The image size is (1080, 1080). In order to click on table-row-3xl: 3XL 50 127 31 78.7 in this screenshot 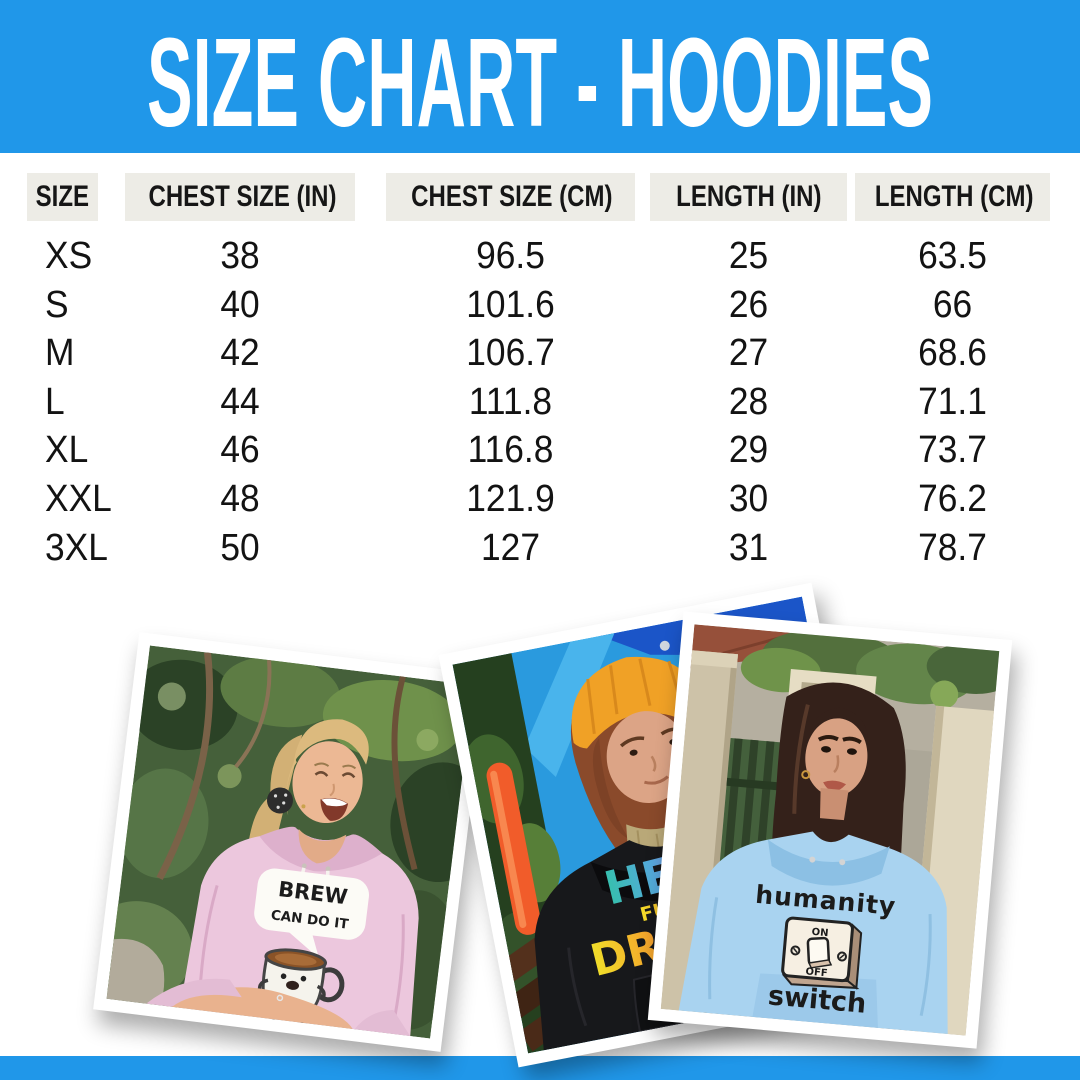, I will do `click(540, 548)`.